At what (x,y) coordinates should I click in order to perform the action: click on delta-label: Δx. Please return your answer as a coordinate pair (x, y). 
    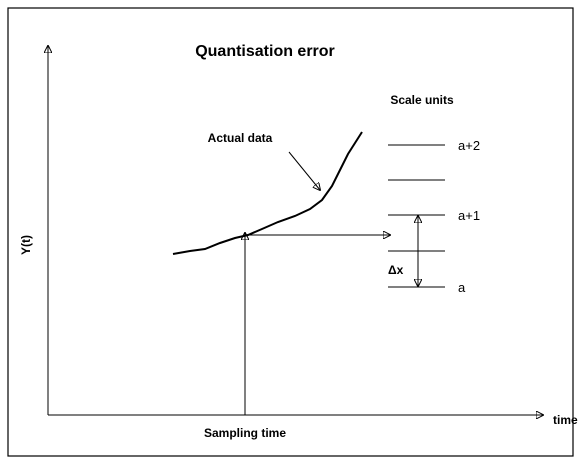
    Looking at the image, I should click on (396, 270).